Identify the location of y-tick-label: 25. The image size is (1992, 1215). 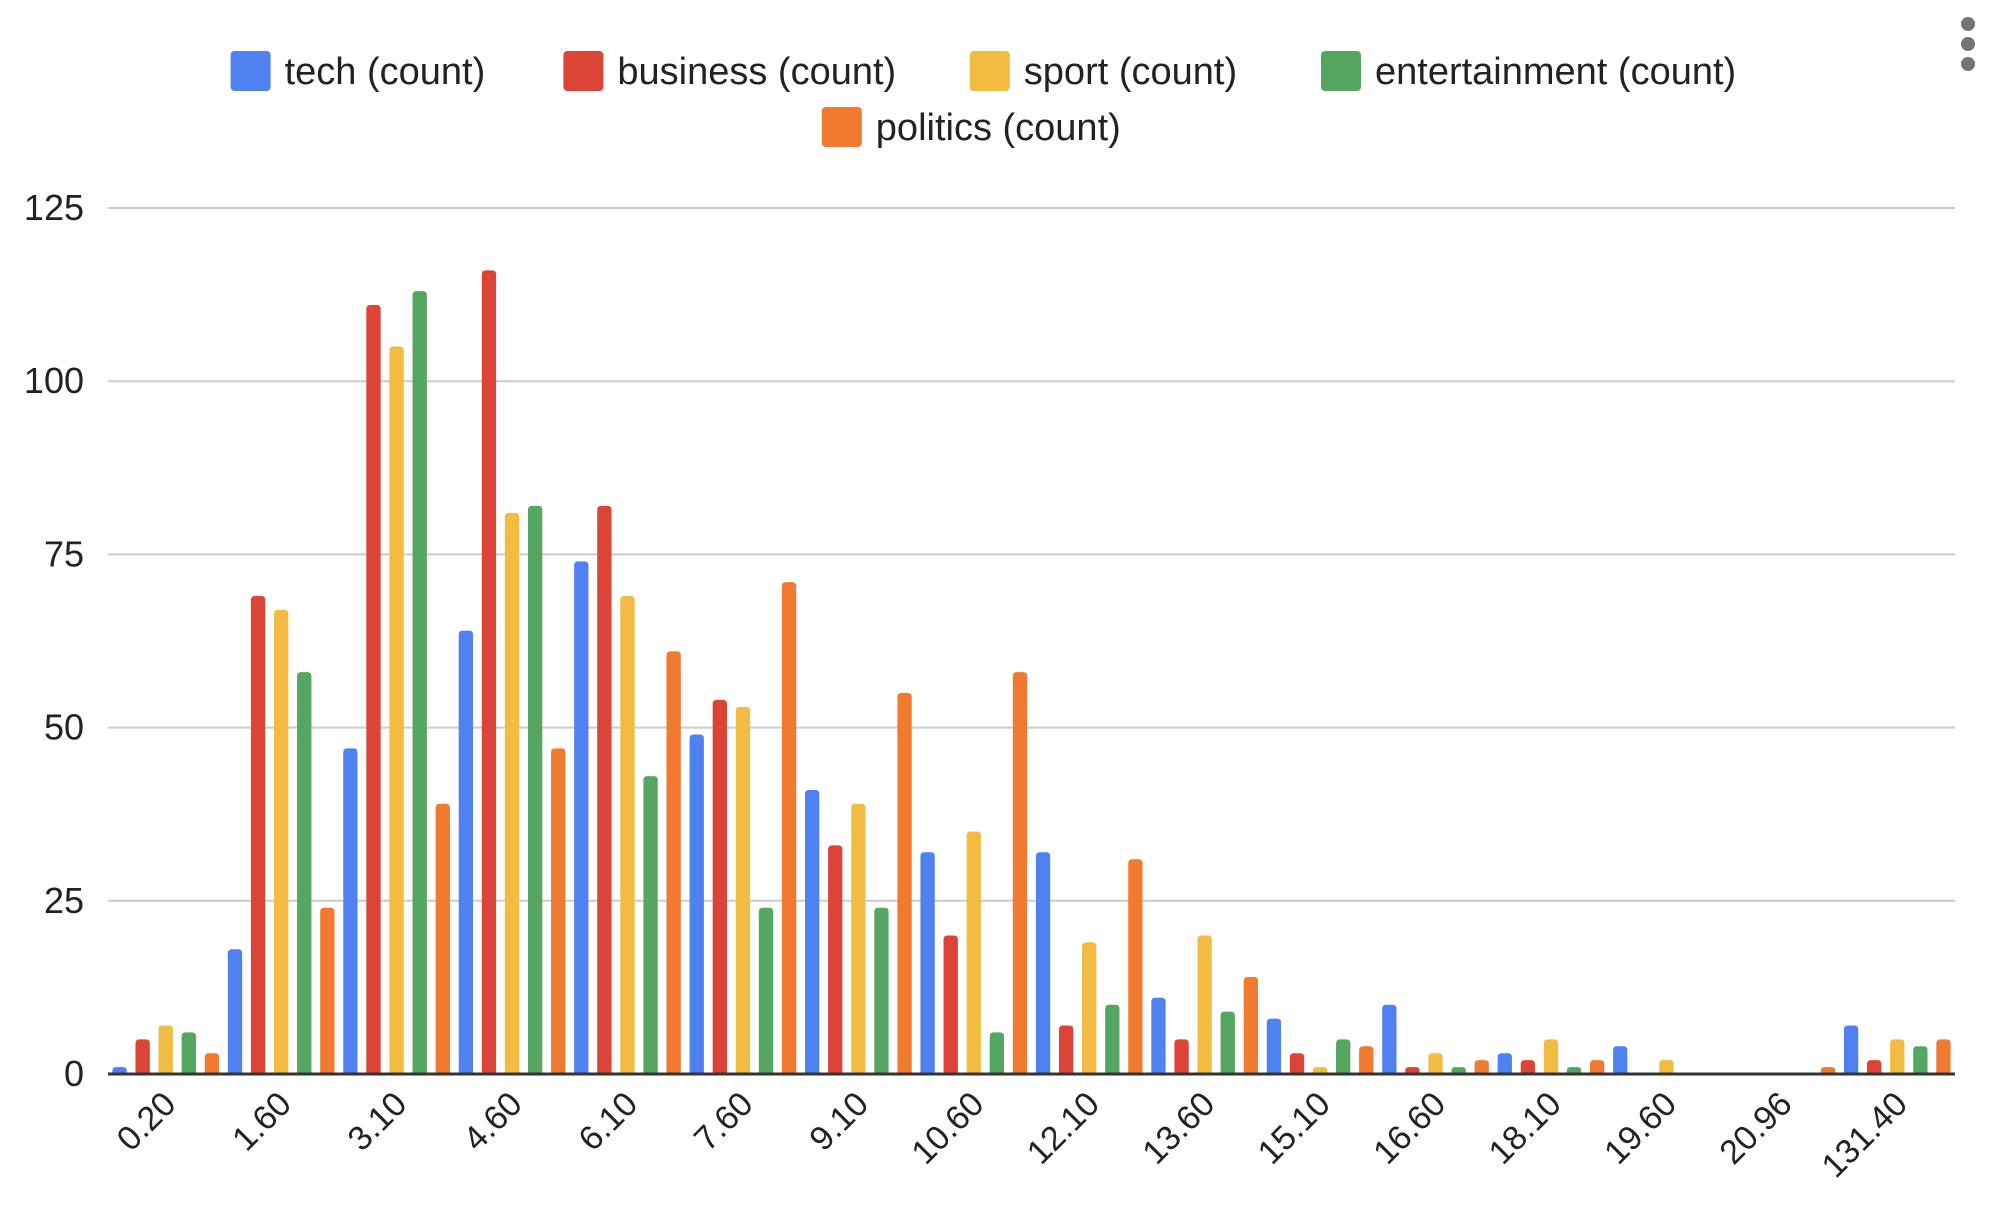
(64, 900).